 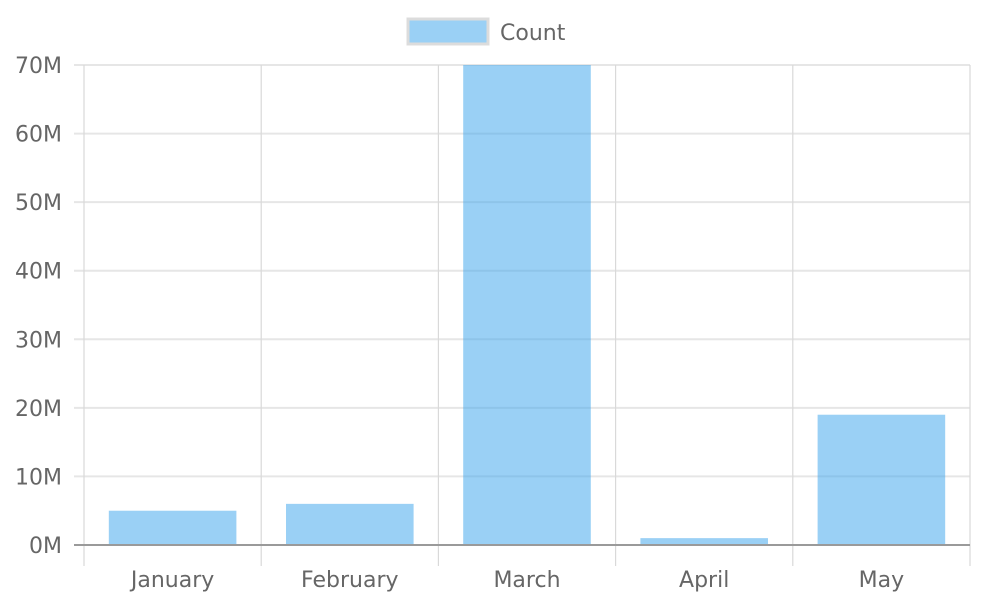 What do you see at coordinates (172, 527) in the screenshot?
I see `bar-january` at bounding box center [172, 527].